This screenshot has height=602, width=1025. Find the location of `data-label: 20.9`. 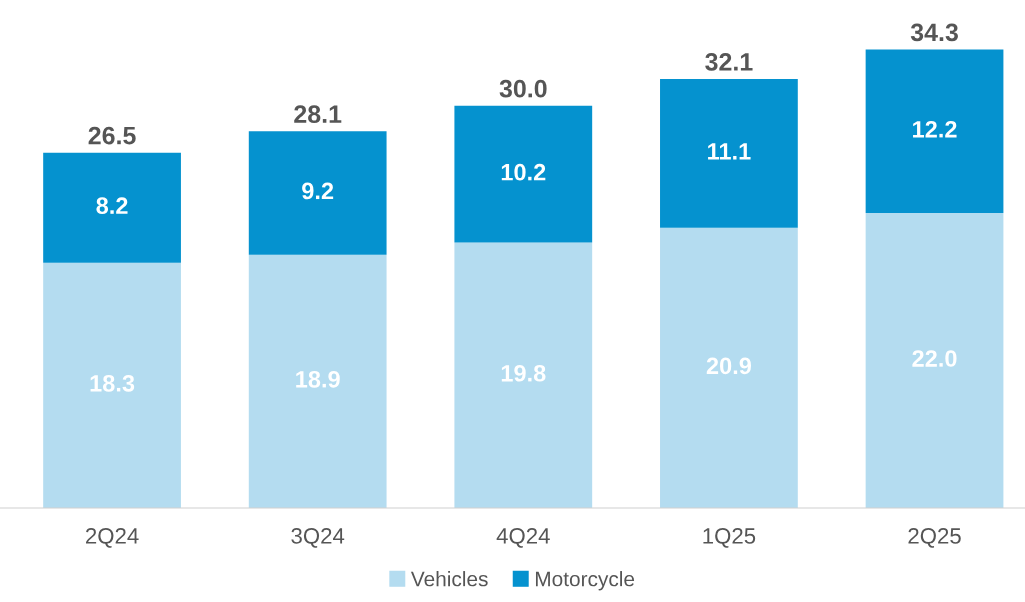

data-label: 20.9 is located at coordinates (729, 366).